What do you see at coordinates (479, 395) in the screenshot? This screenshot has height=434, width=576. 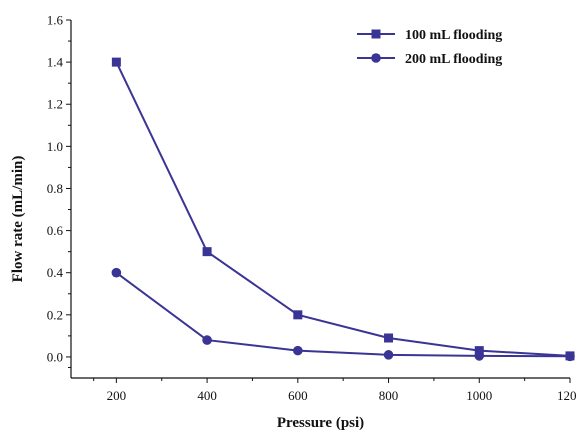 I see `x-tick-label: 1000` at bounding box center [479, 395].